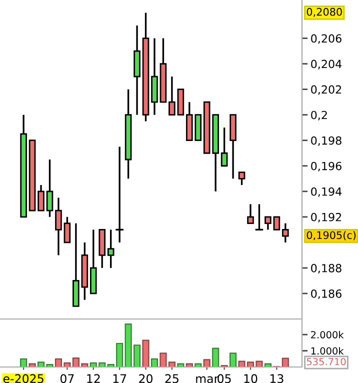  What do you see at coordinates (251, 378) in the screenshot?
I see `x-tick-label: 10` at bounding box center [251, 378].